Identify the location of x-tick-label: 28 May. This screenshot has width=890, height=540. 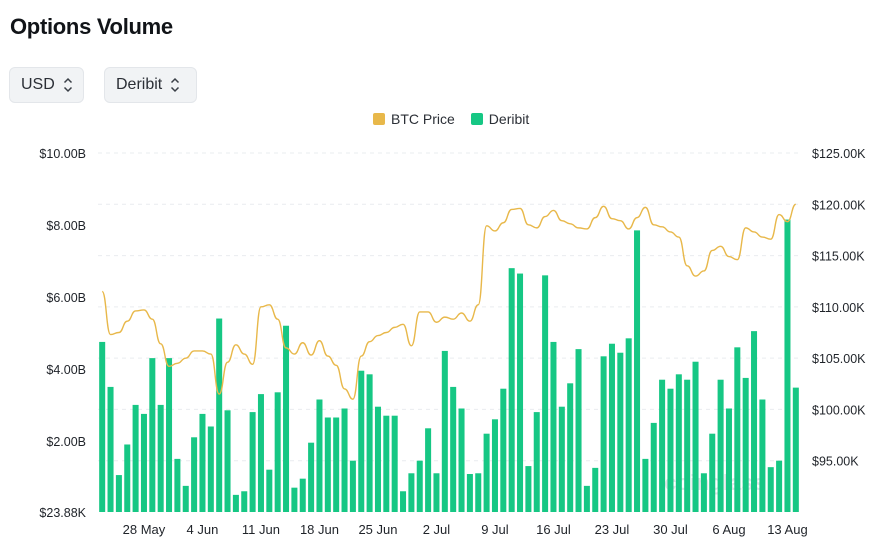
(144, 529).